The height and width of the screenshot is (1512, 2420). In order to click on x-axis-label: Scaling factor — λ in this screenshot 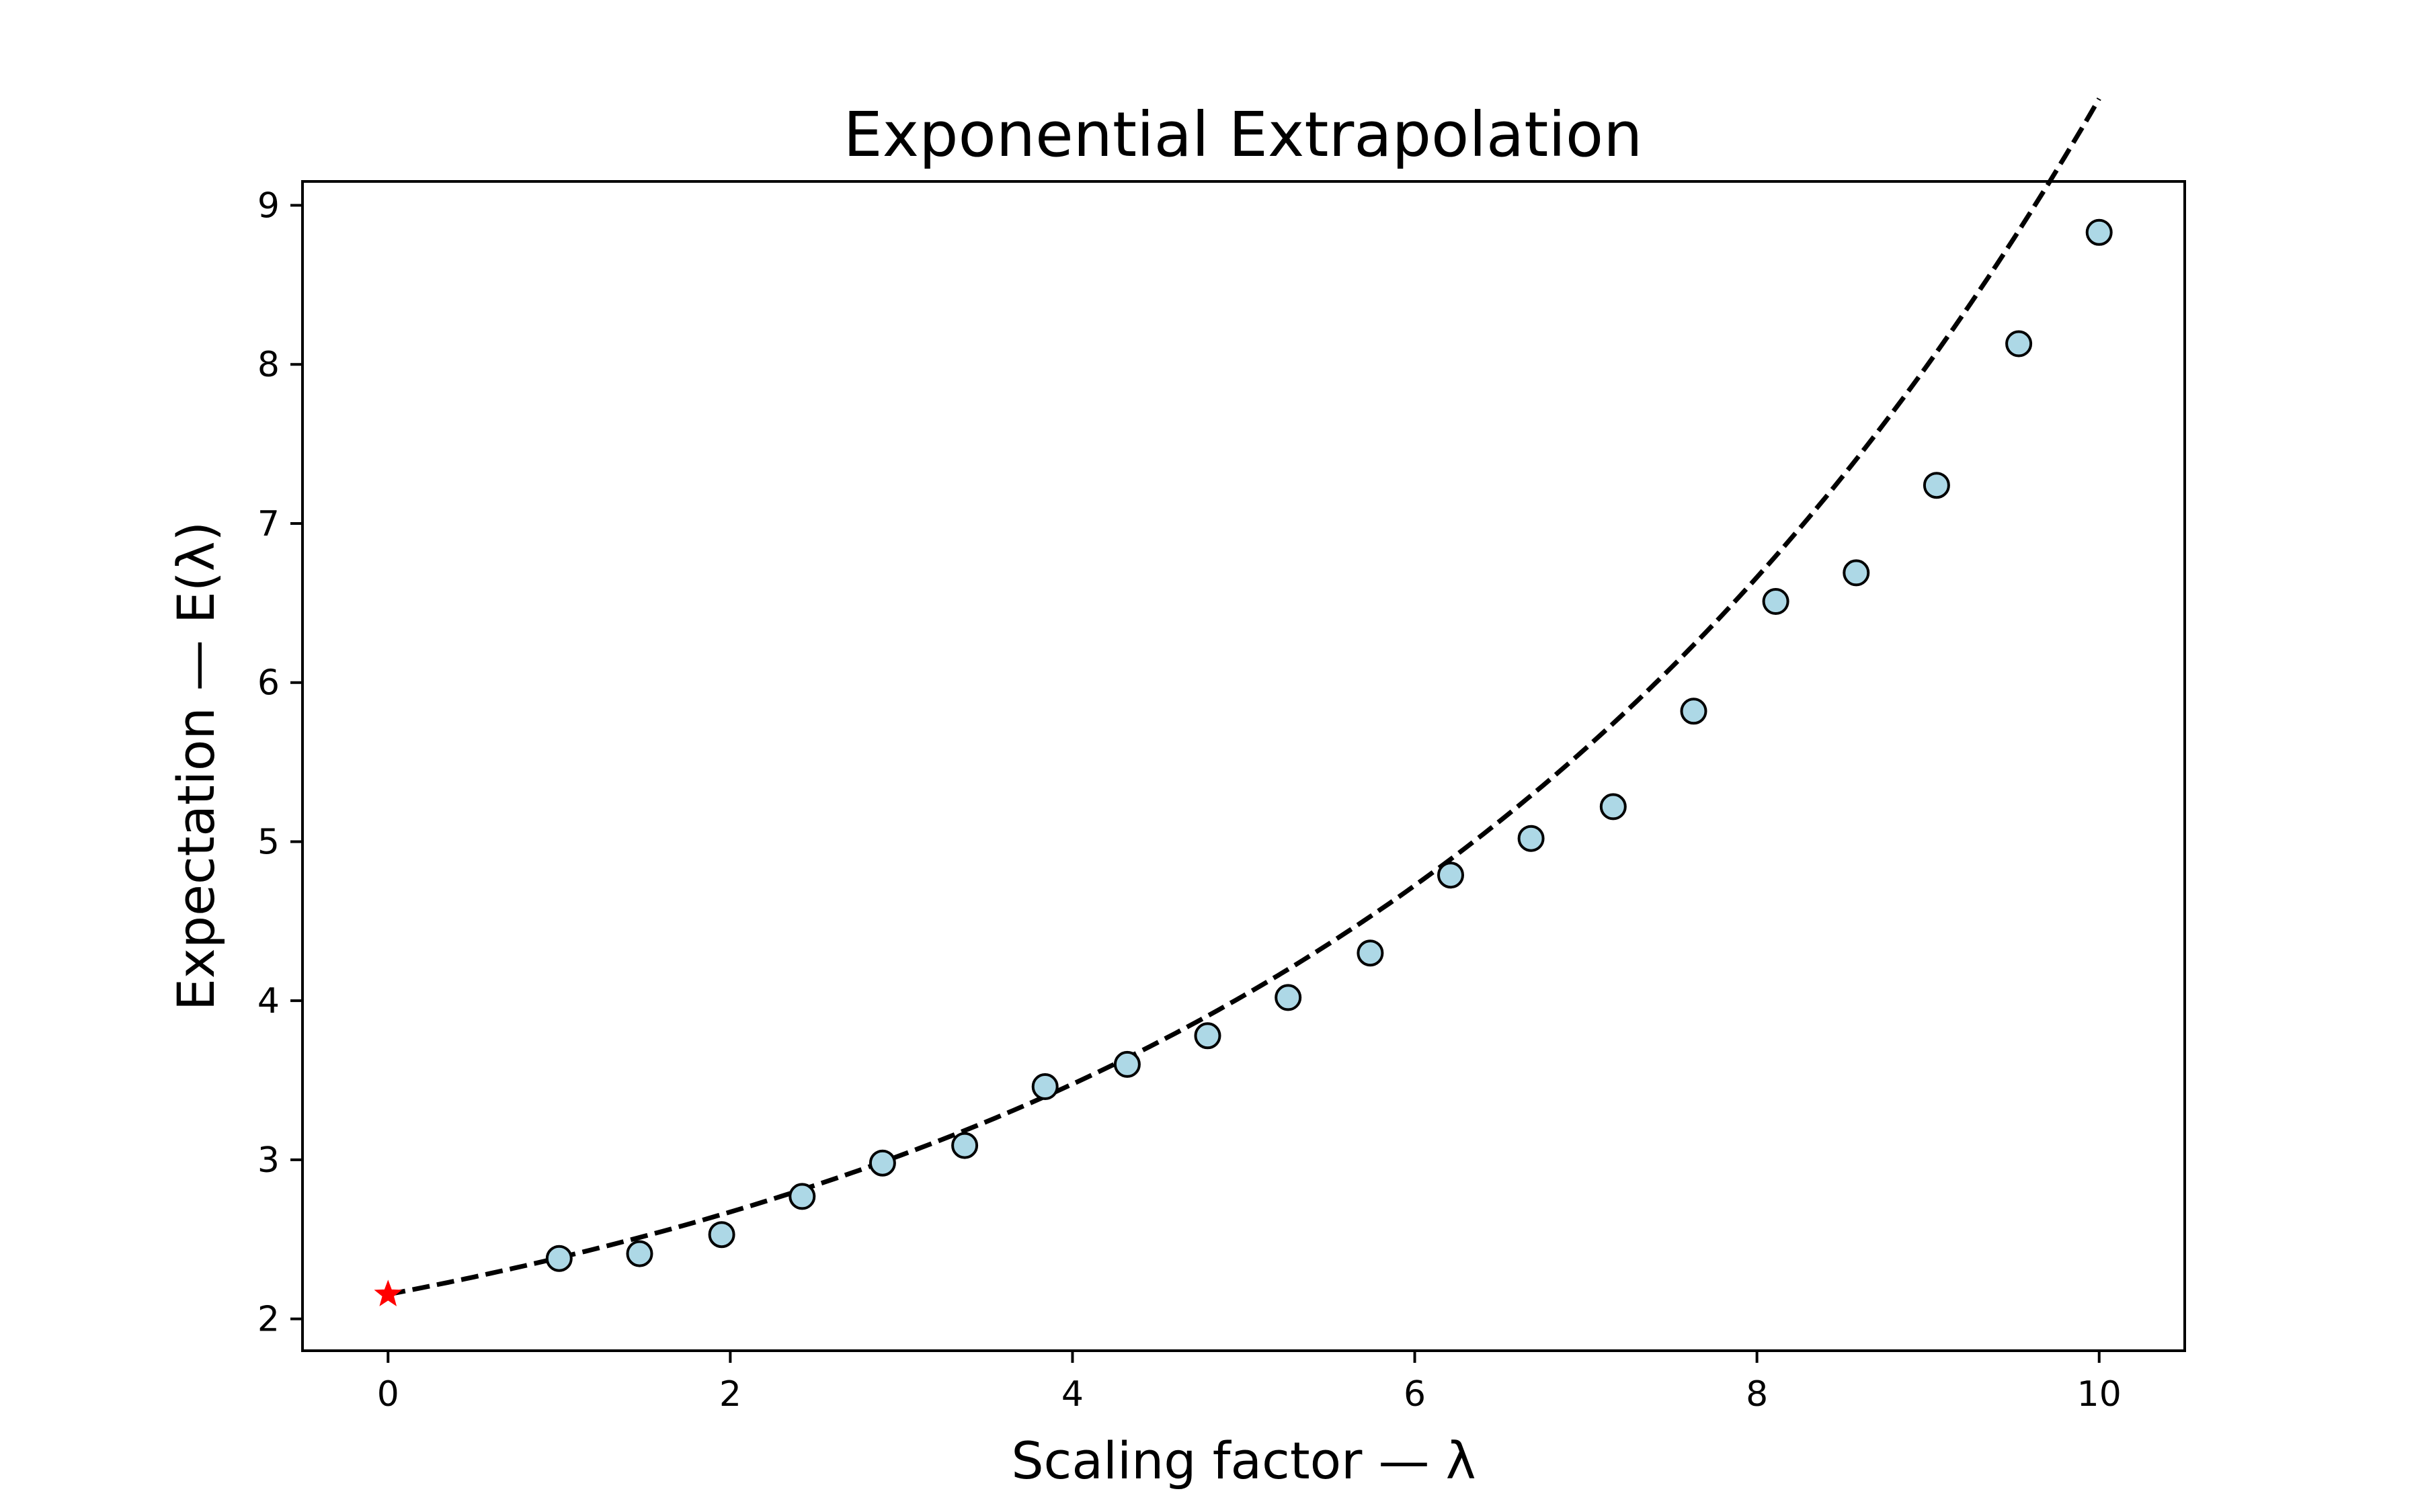, I will do `click(1244, 1461)`.